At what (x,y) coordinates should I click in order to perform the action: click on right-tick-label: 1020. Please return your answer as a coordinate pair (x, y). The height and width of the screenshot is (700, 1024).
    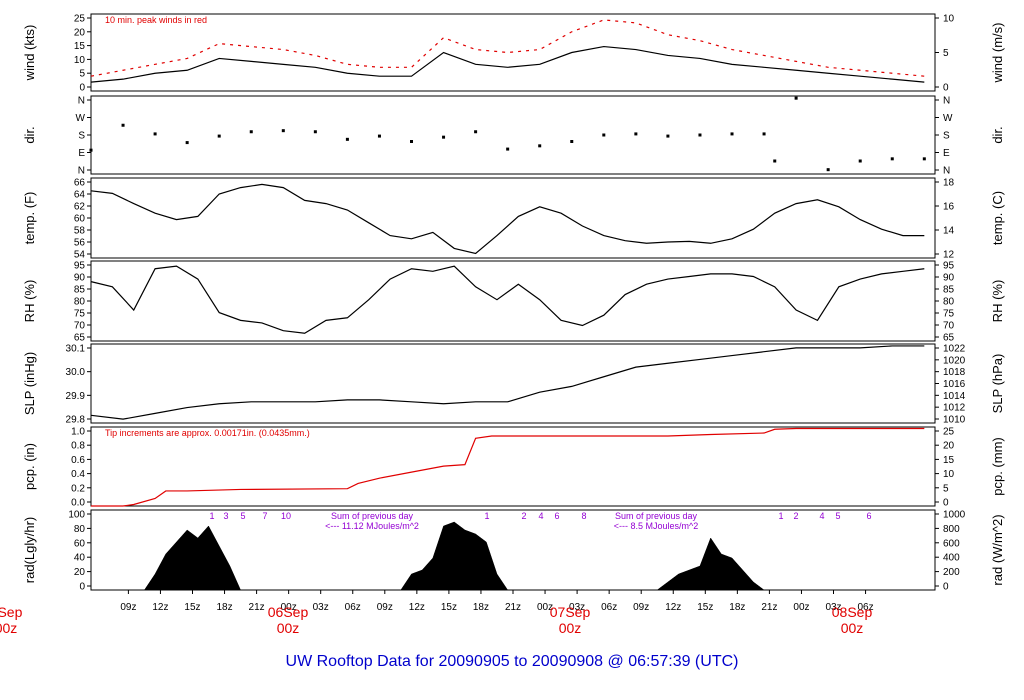
    Looking at the image, I should click on (954, 360).